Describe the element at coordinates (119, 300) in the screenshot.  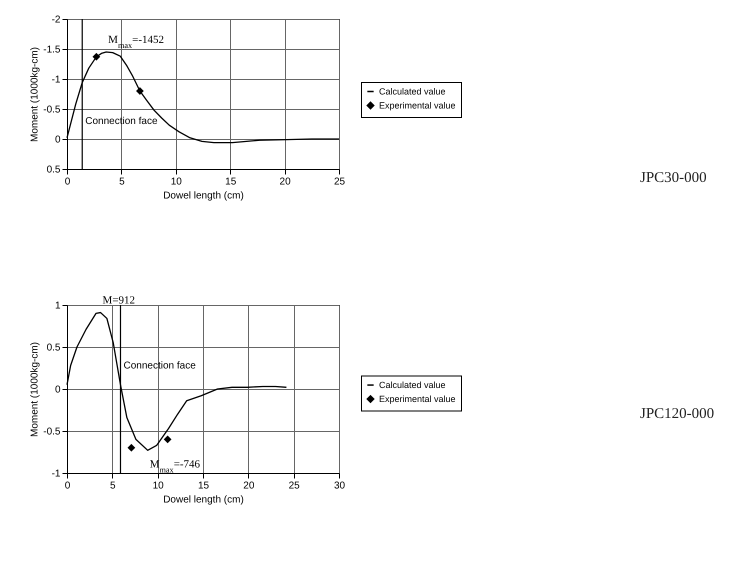
I see `annotation: M=912` at that location.